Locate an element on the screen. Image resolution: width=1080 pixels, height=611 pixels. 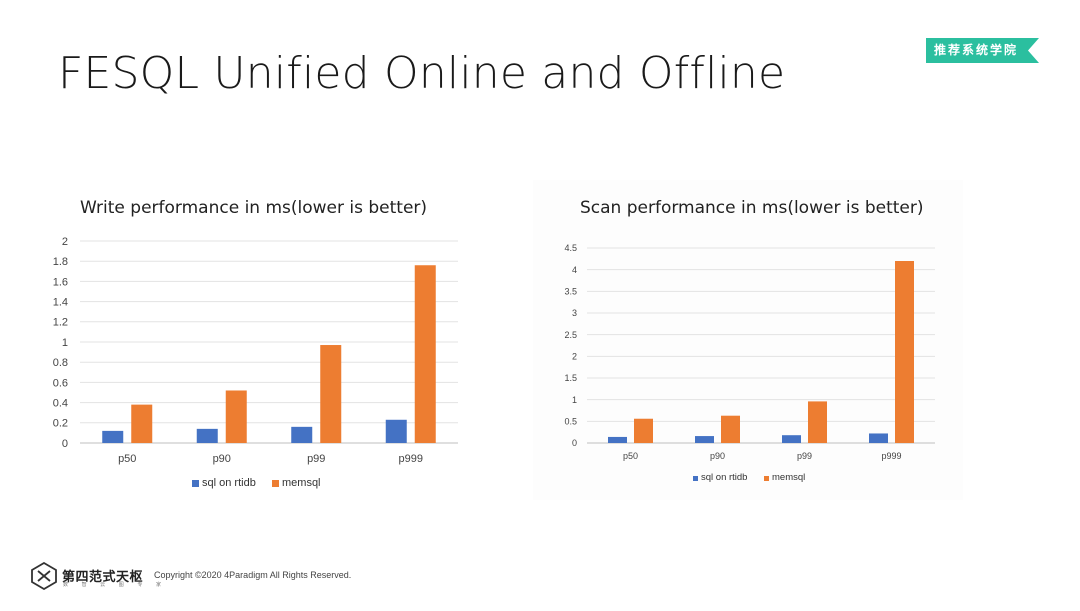
badge-ribbon-shape is located at coordinates (982, 50).